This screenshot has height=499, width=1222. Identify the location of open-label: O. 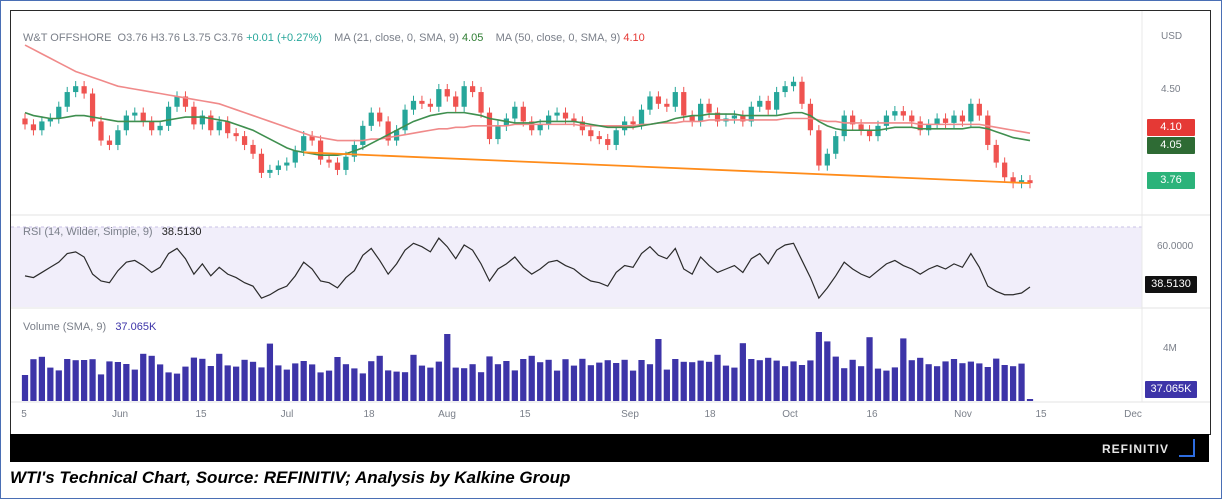
(122, 38).